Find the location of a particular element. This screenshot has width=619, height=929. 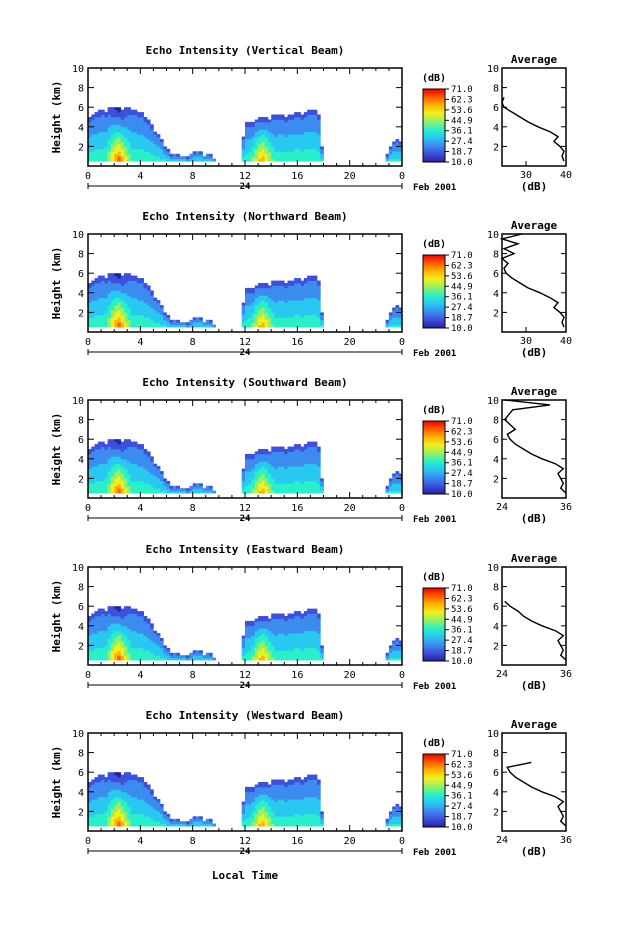

average-y-tick-label: 10 is located at coordinates (493, 235).